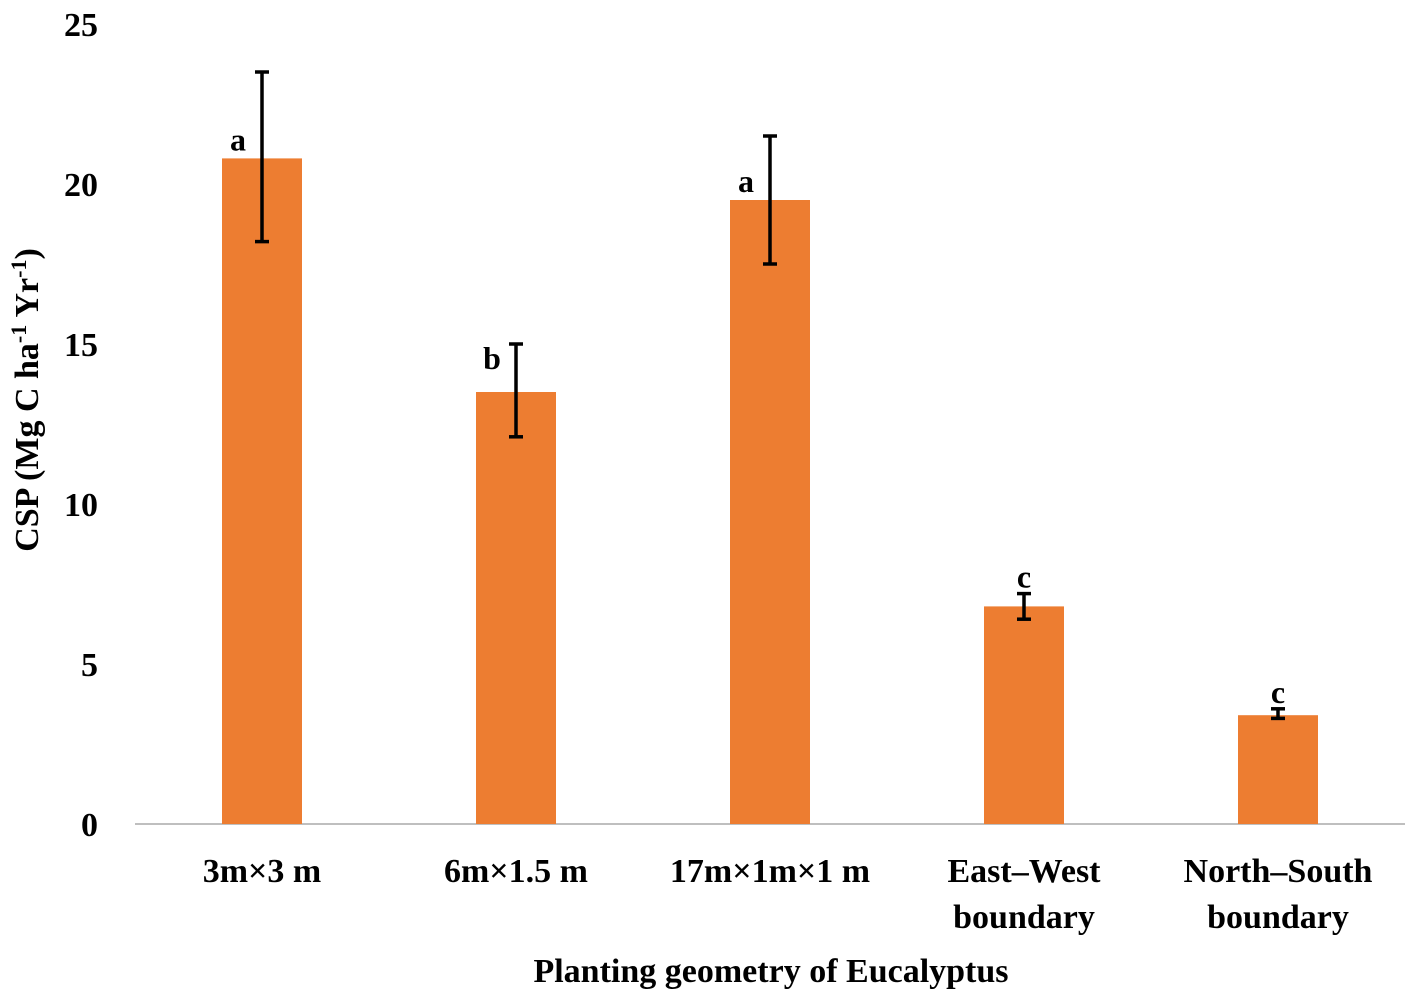 This screenshot has height=995, width=1418. Describe the element at coordinates (27, 253) in the screenshot. I see `y-axis-title-end: )` at that location.